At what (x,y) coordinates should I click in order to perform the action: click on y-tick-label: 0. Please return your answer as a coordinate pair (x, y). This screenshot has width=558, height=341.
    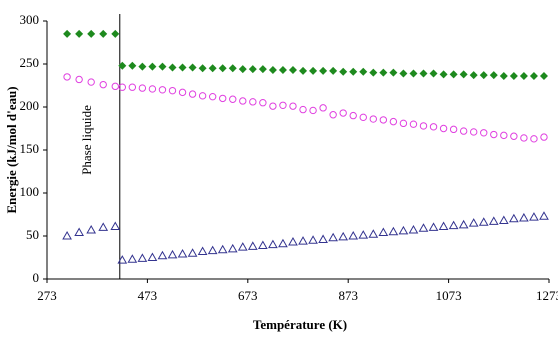
    Looking at the image, I should click on (36, 277).